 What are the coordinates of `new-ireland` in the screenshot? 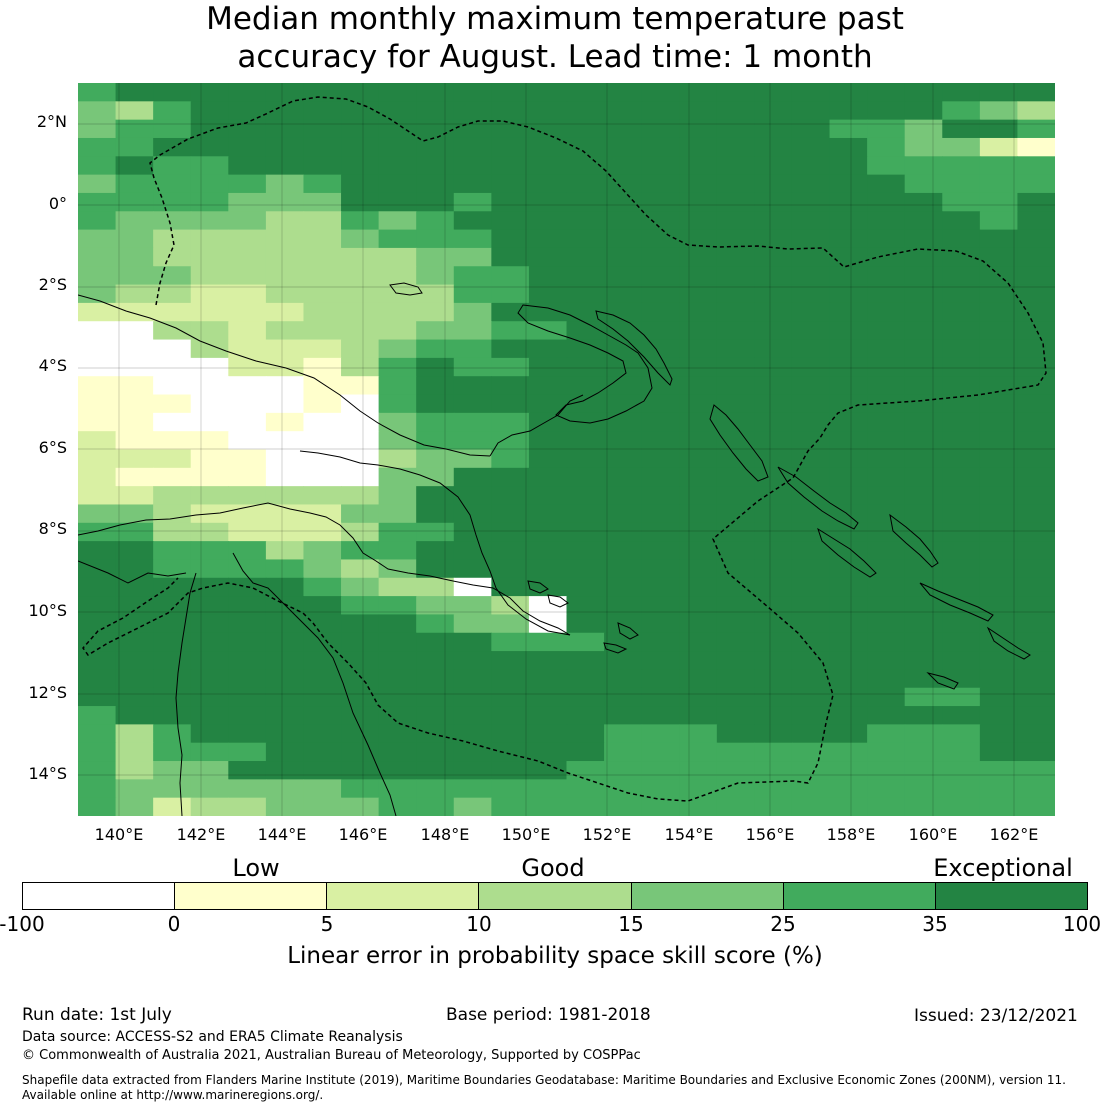 It's located at (634, 348).